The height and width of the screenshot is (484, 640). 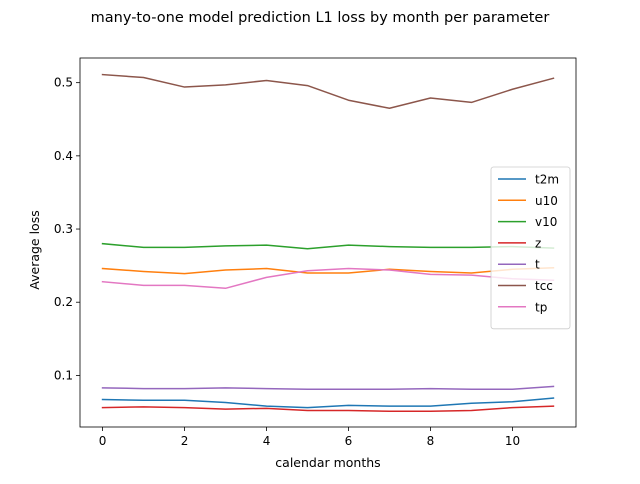 I want to click on series-line-v10, so click(x=328, y=246).